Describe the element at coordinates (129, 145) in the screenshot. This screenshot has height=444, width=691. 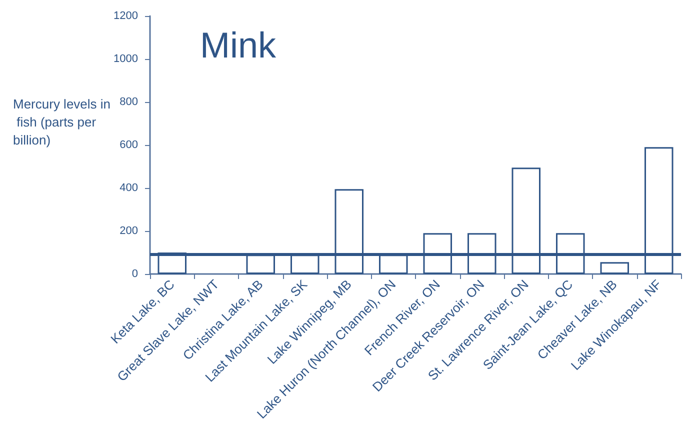
I see `y-tick-label: 600` at that location.